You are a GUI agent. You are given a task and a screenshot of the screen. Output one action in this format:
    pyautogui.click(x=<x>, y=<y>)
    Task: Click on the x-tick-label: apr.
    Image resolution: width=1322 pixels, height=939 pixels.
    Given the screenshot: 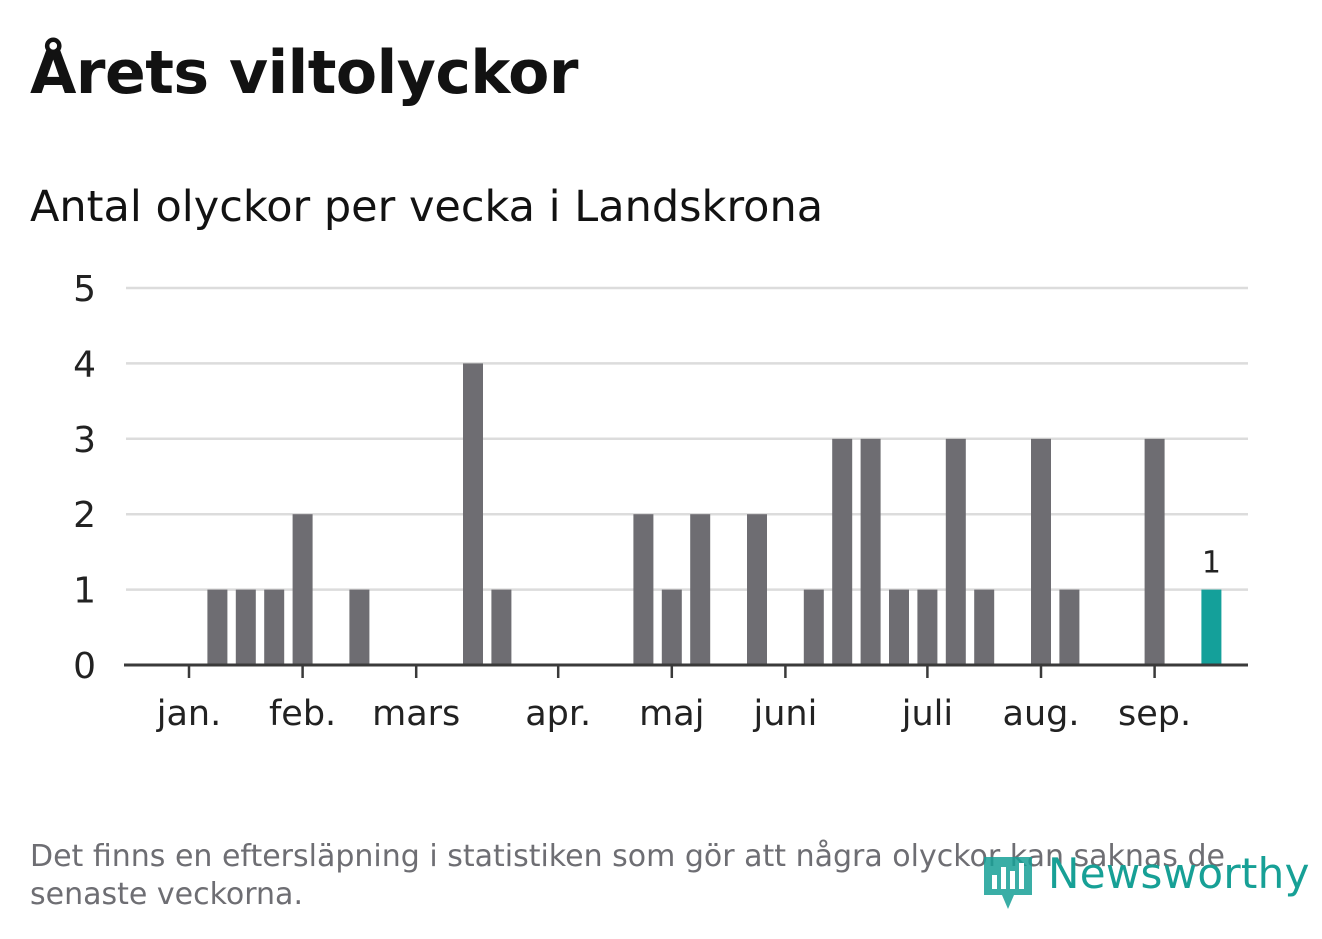 What is the action you would take?
    pyautogui.click(x=558, y=714)
    